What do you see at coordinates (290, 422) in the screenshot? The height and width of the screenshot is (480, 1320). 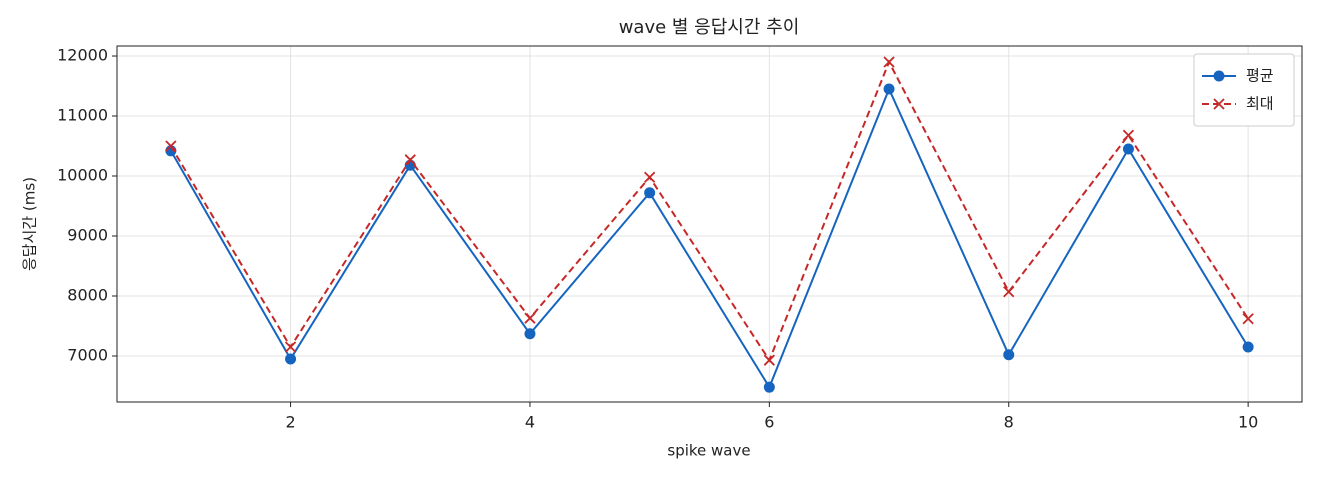 I see `x-tick-label: 2` at bounding box center [290, 422].